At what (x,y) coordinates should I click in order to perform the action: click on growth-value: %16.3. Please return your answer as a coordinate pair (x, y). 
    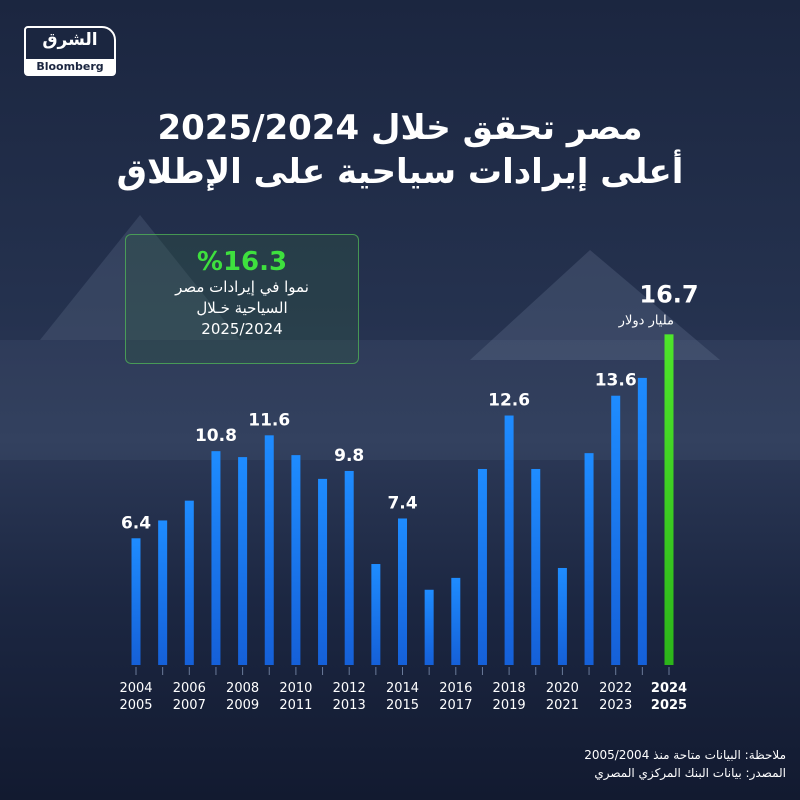
    Looking at the image, I should click on (242, 262).